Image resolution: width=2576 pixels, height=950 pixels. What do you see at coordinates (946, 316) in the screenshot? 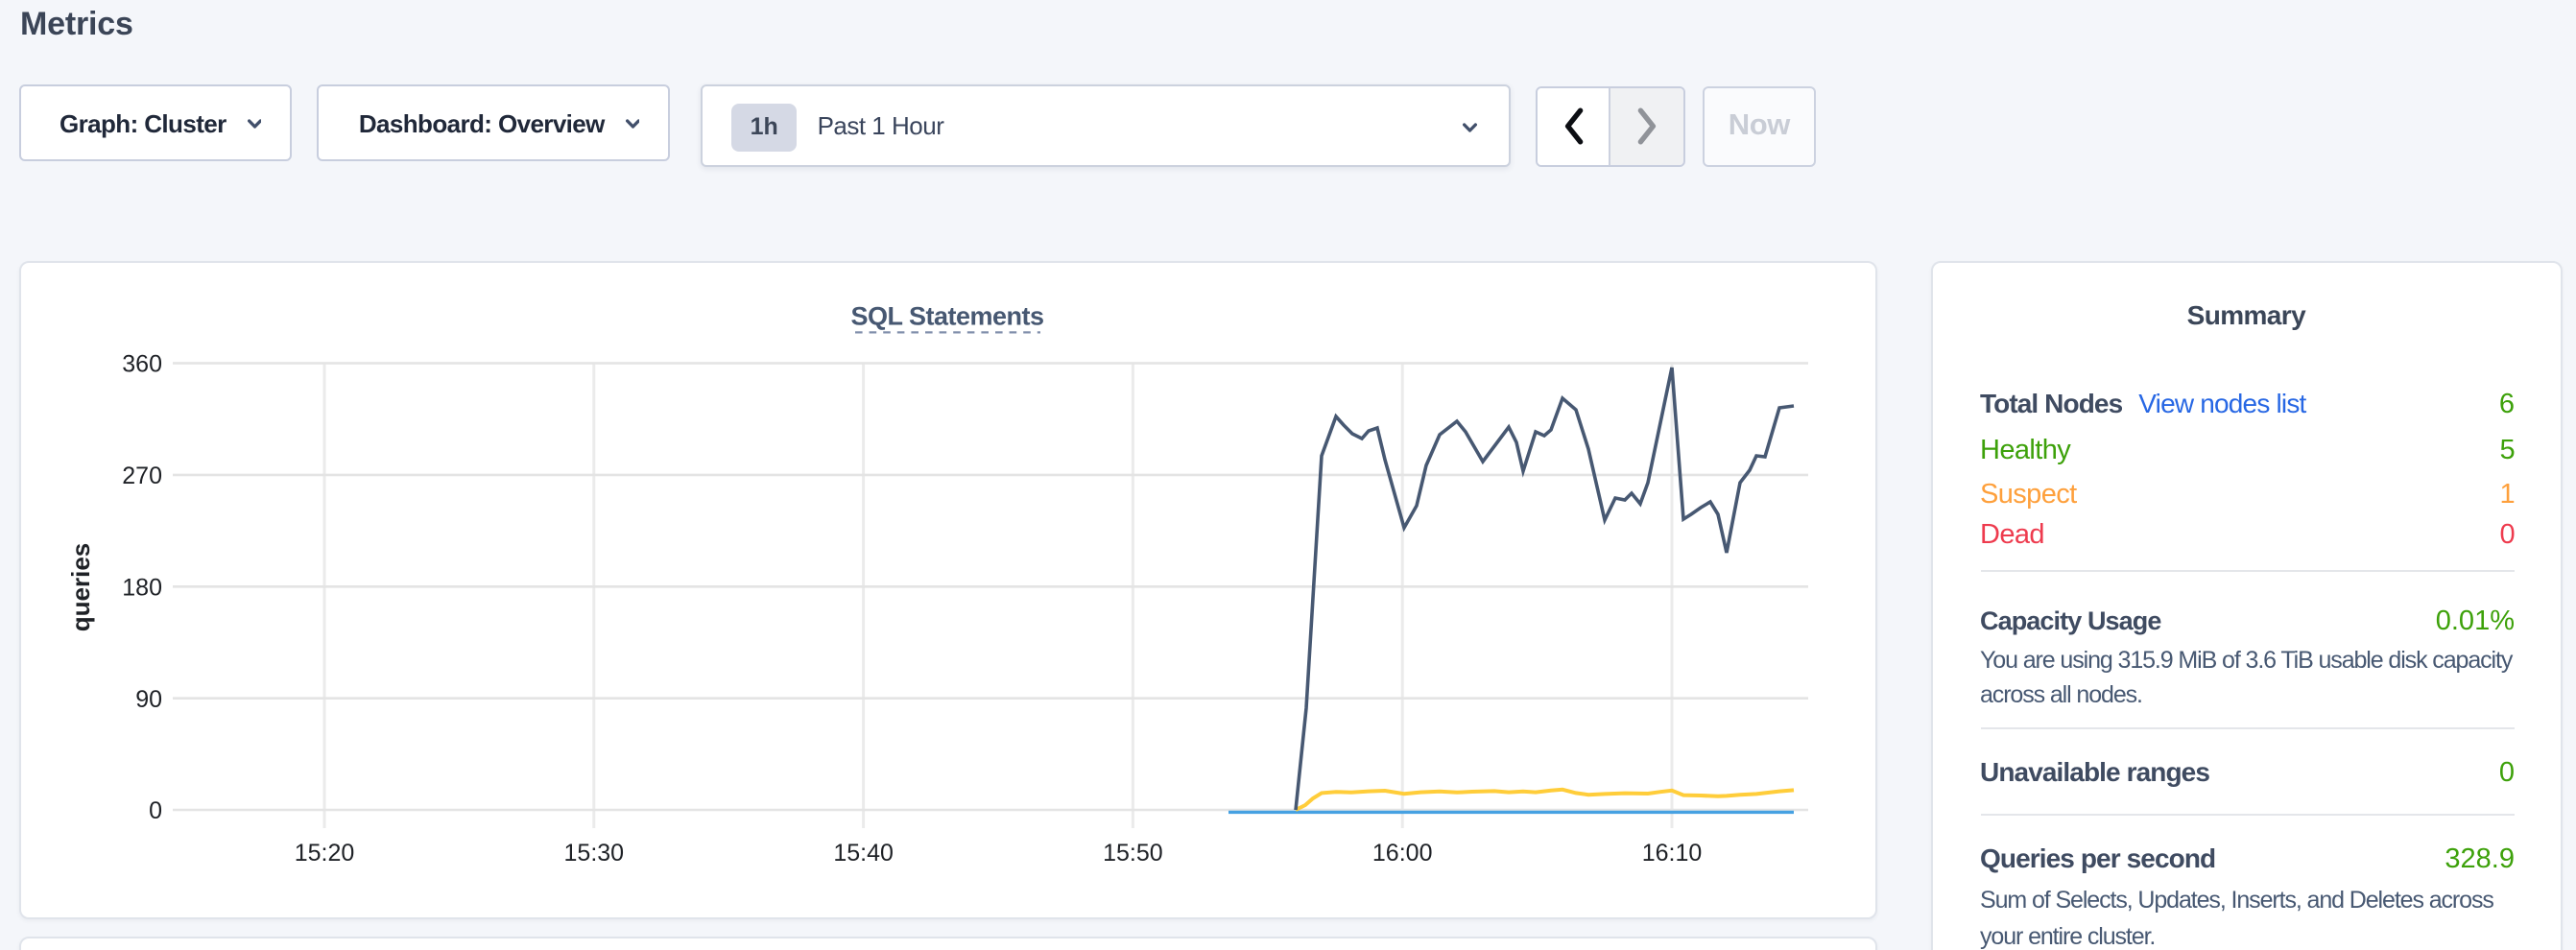
I see `svg-text: SQL Statements` at bounding box center [946, 316].